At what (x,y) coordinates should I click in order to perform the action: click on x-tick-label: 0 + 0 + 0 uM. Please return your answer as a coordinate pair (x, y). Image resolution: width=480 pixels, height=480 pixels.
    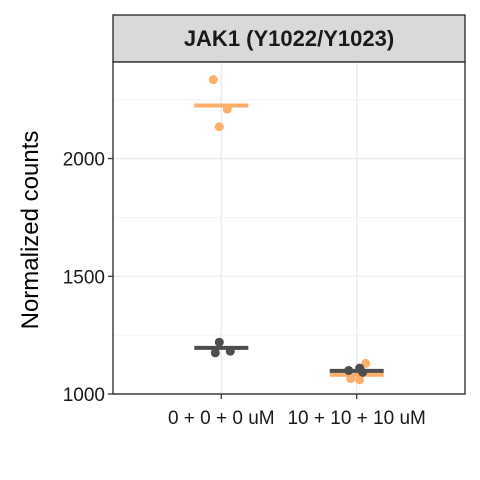
    Looking at the image, I should click on (221, 418).